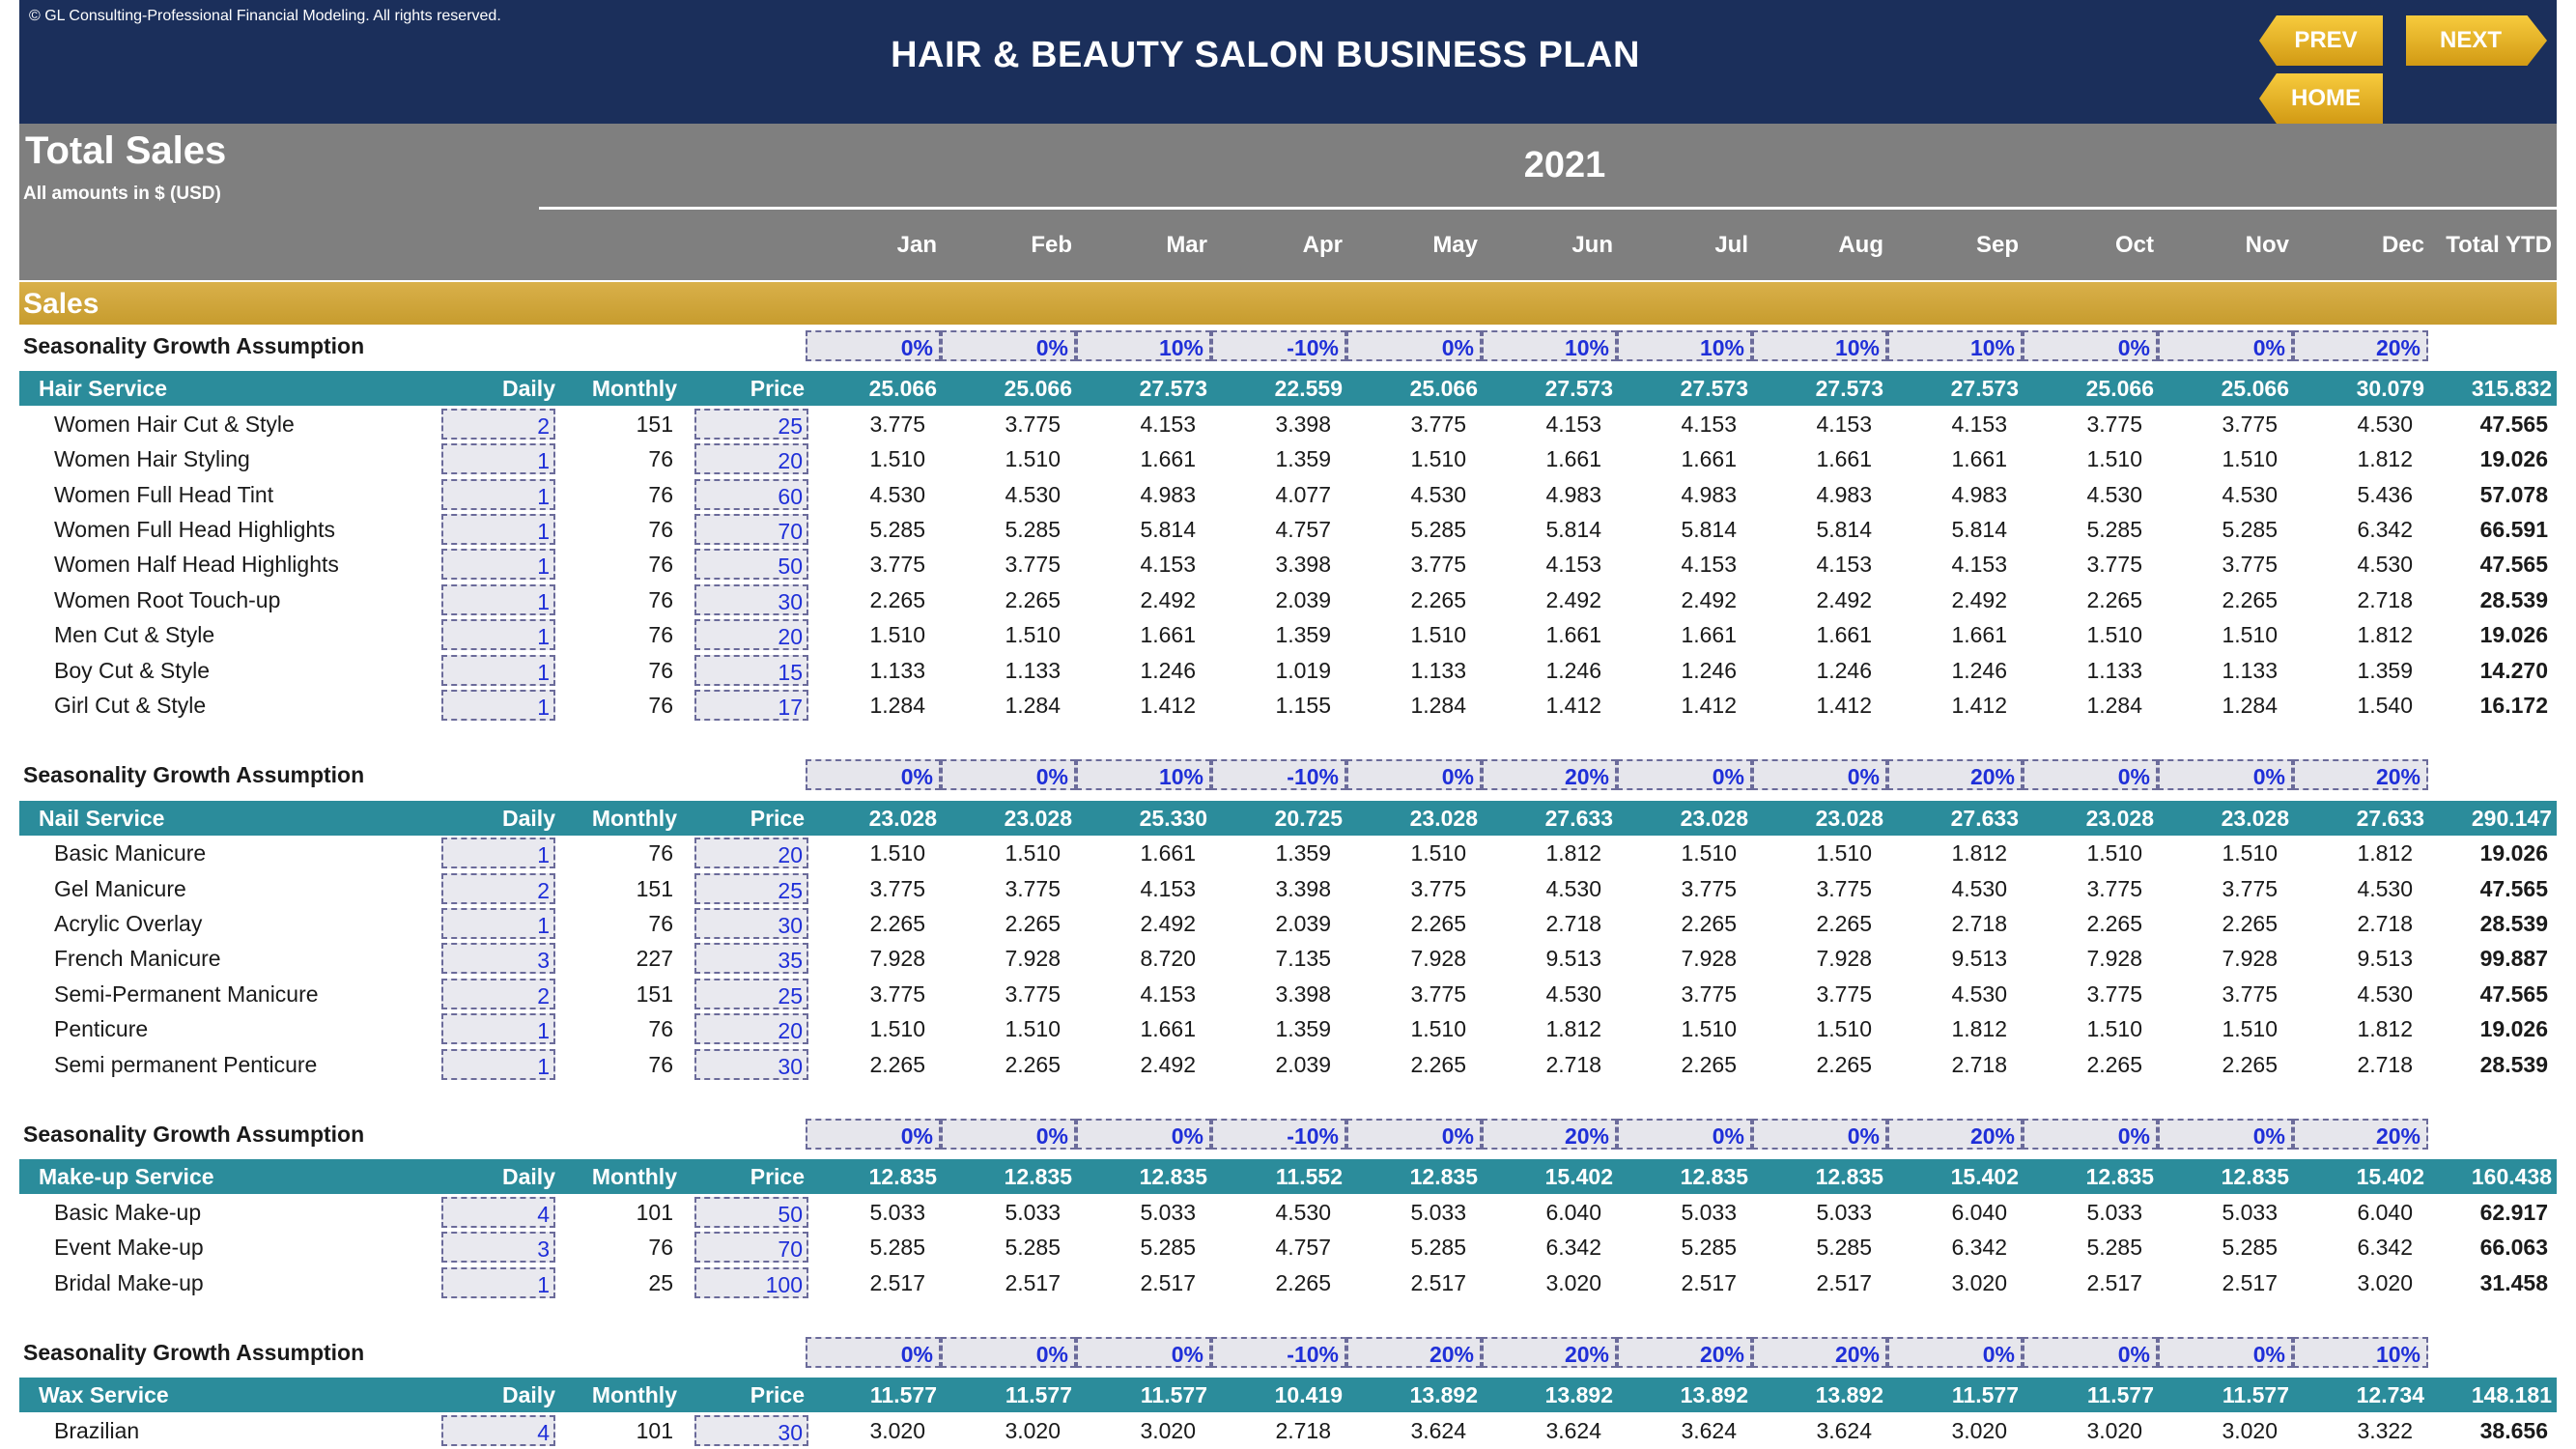 This screenshot has width=2576, height=1449. Describe the element at coordinates (1303, 459) in the screenshot. I see `monthly-sales-value: 1.359` at that location.